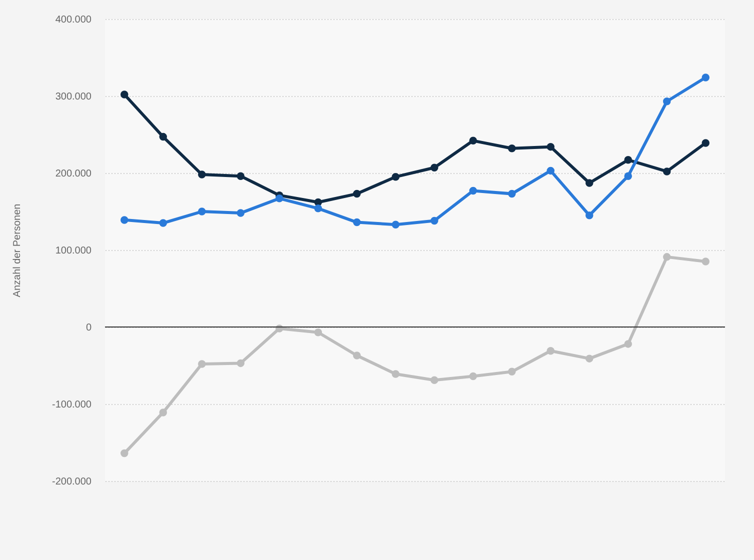  Describe the element at coordinates (73, 97) in the screenshot. I see `y-tick-label: 300.000` at that location.